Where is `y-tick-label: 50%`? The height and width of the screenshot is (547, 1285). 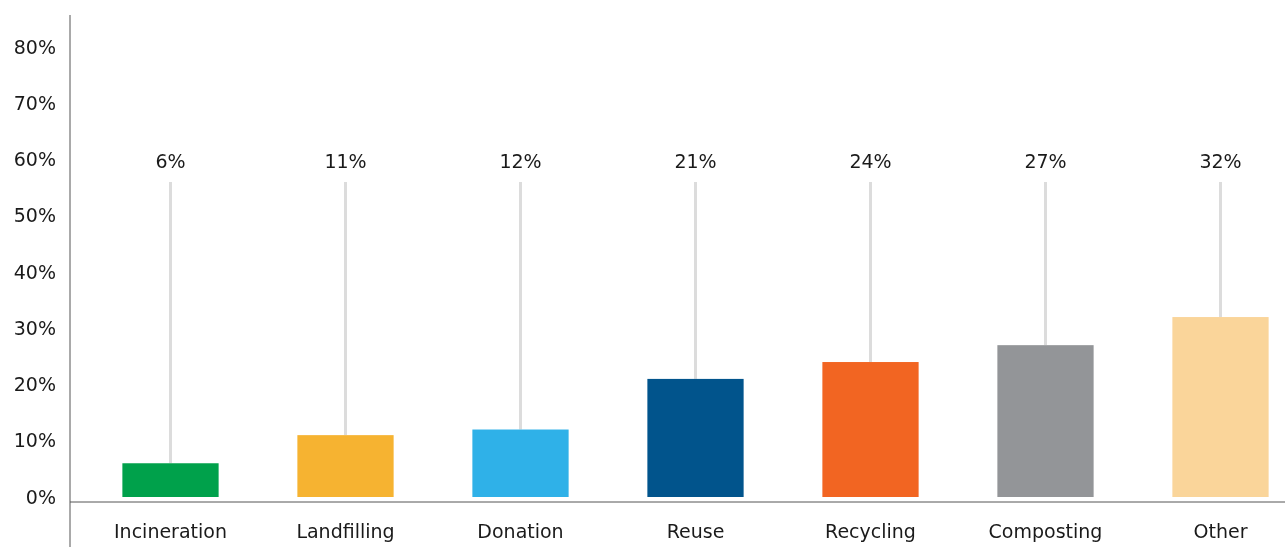
y-tick-label: 50% is located at coordinates (34, 215).